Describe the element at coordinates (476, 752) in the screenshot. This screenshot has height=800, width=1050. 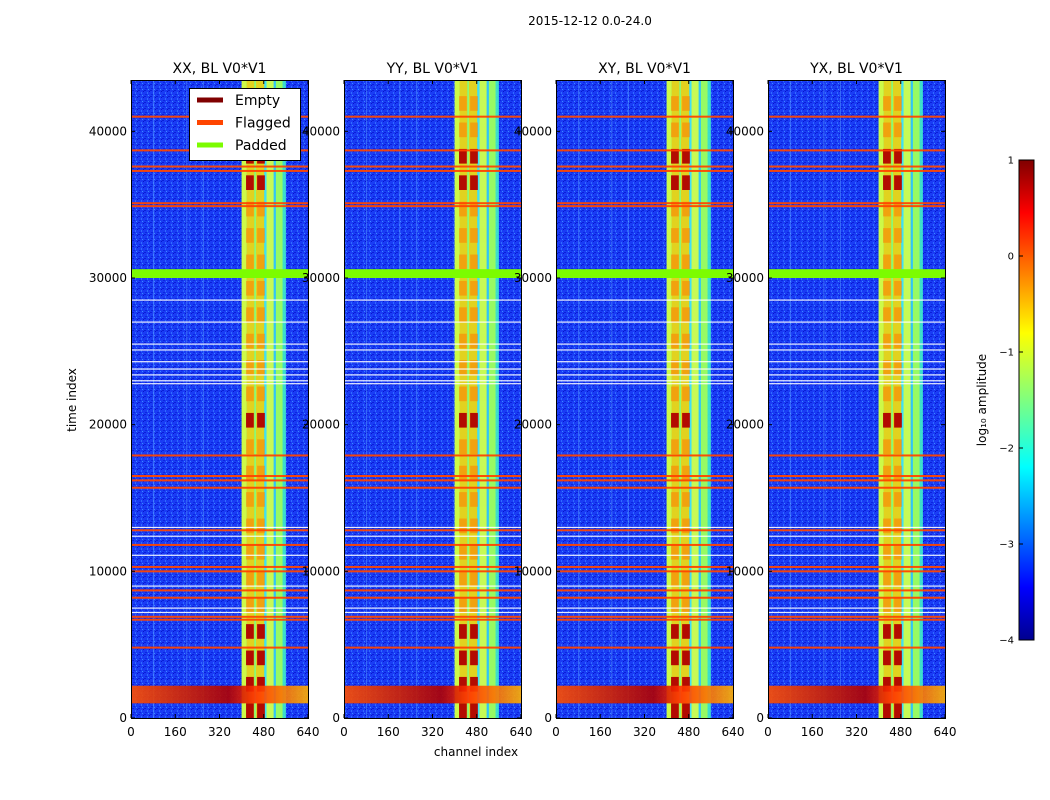
I see `x-axis-label: channel index` at that location.